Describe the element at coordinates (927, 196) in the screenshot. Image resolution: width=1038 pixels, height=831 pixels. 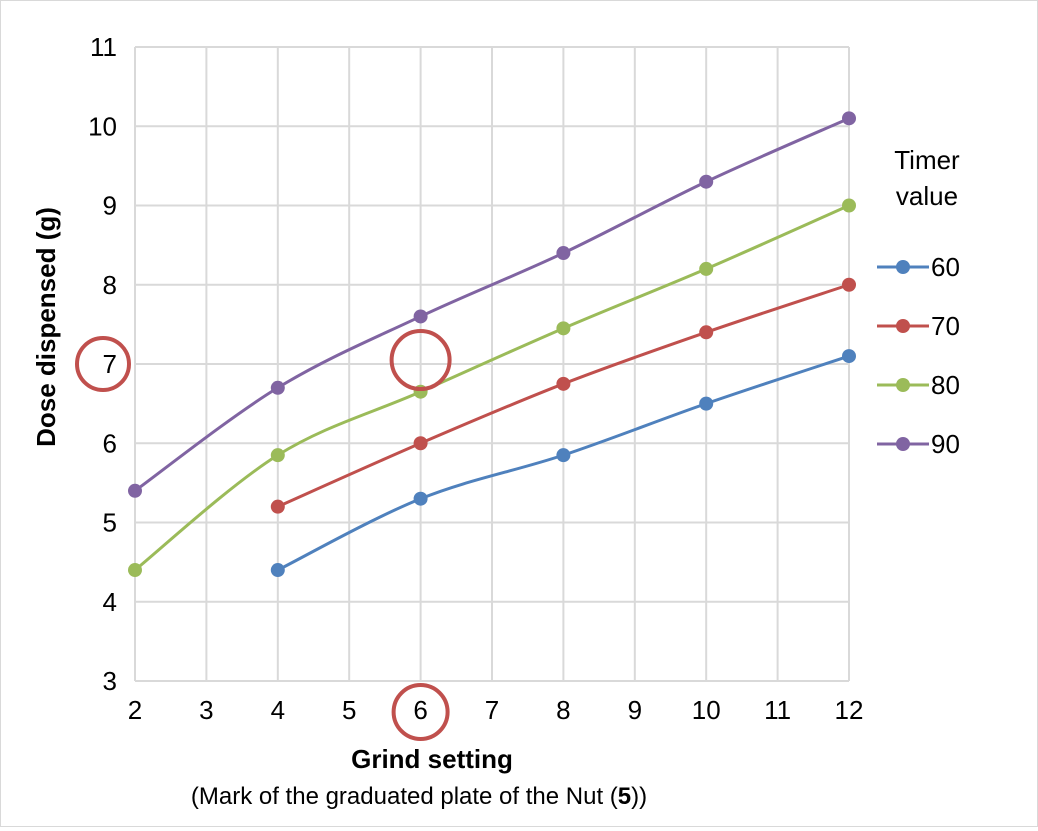
I see `legend-title-line2: value` at that location.